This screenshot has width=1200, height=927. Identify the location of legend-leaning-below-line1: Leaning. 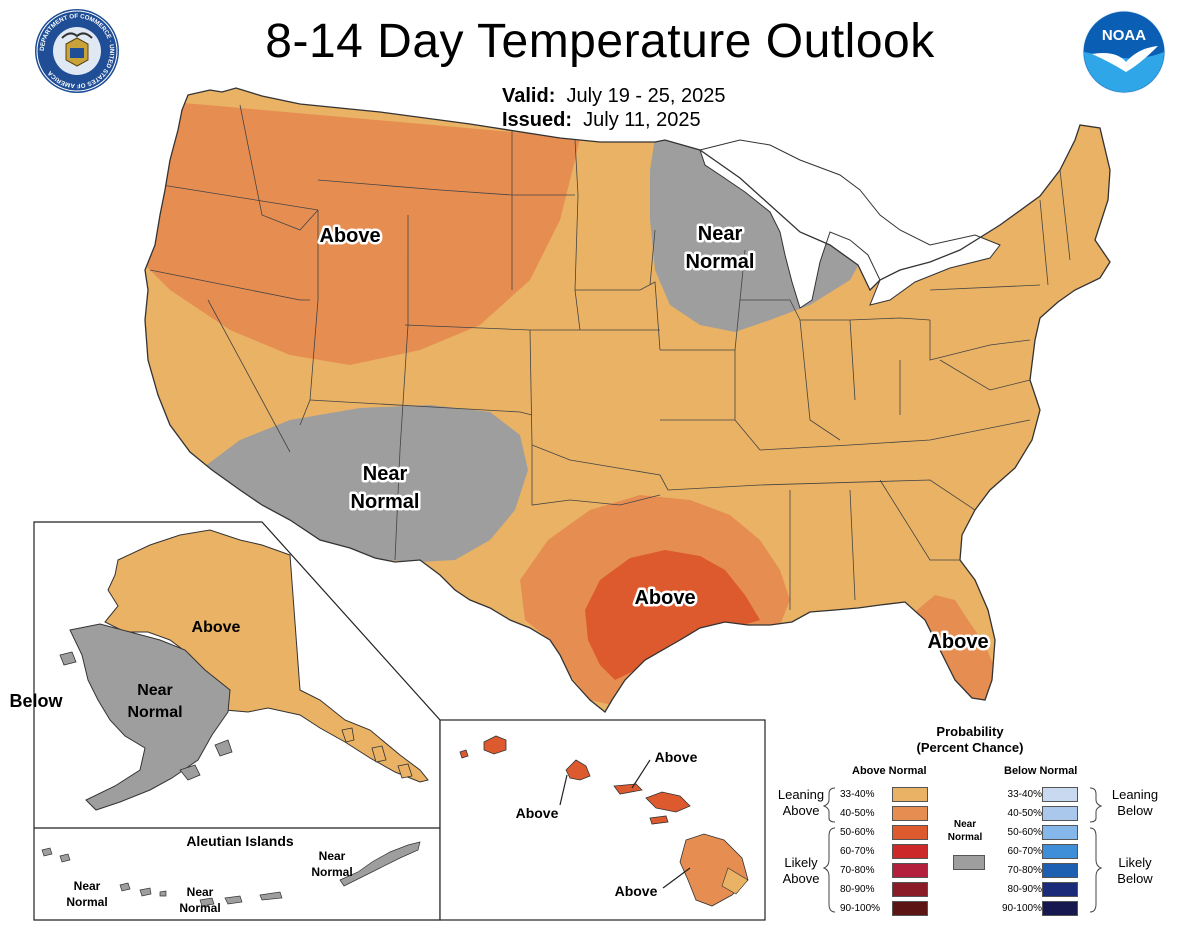
(1135, 794).